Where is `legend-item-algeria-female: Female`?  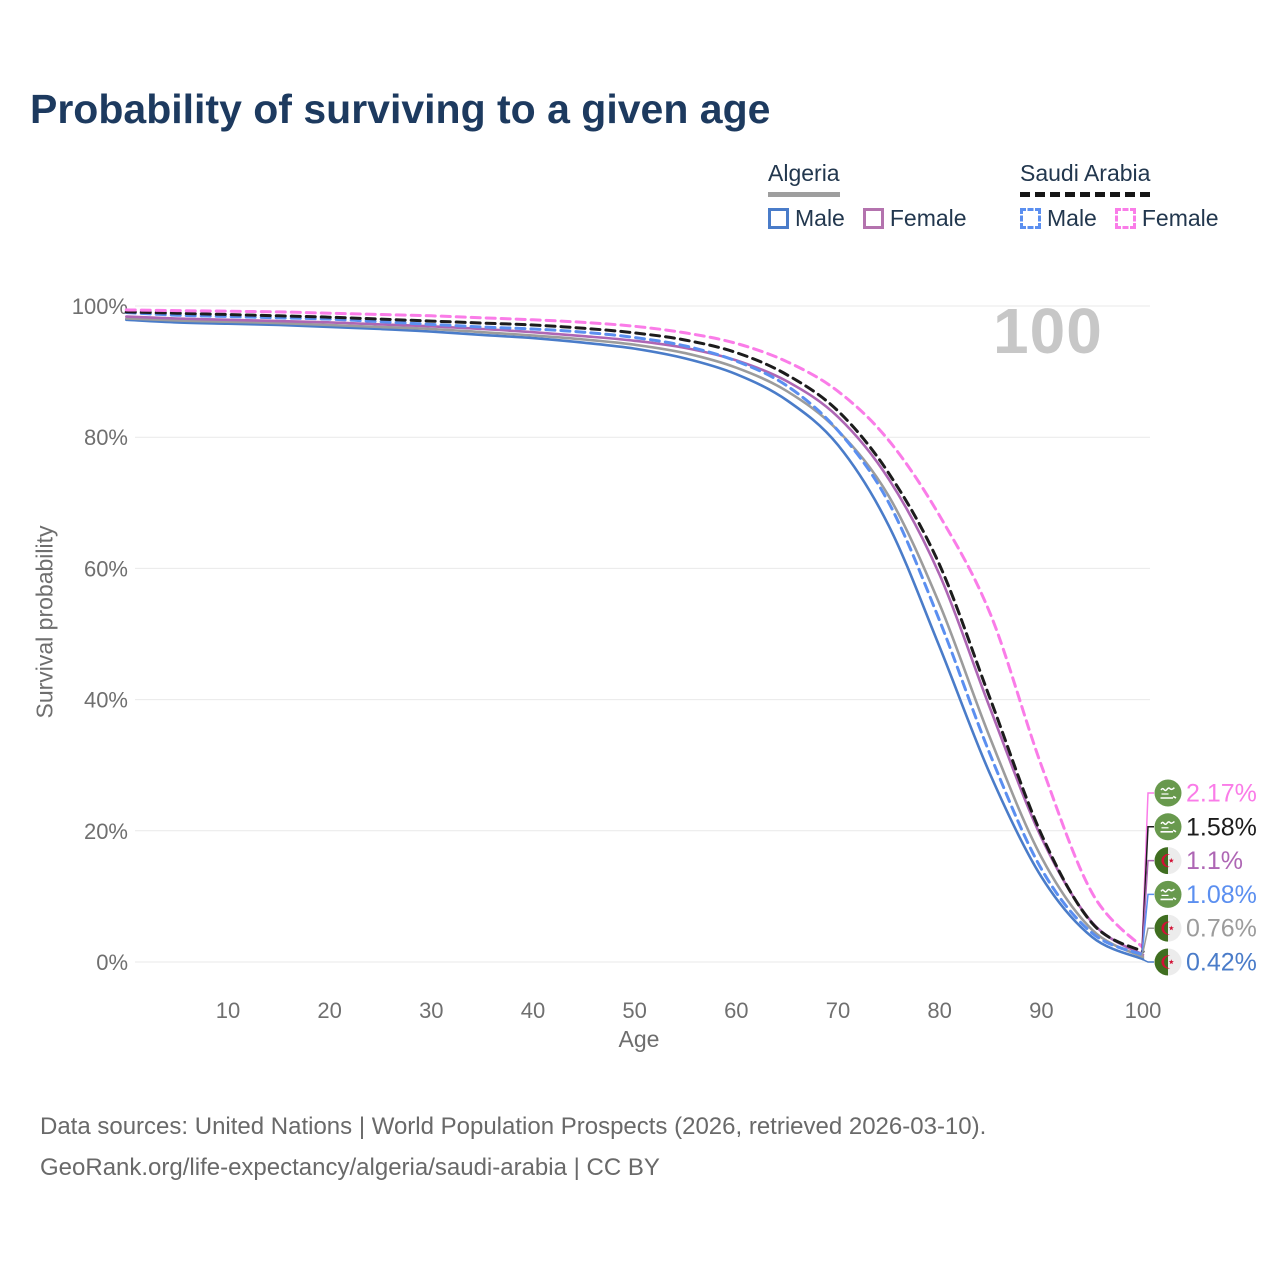
legend-item-algeria-female: Female is located at coordinates (914, 218).